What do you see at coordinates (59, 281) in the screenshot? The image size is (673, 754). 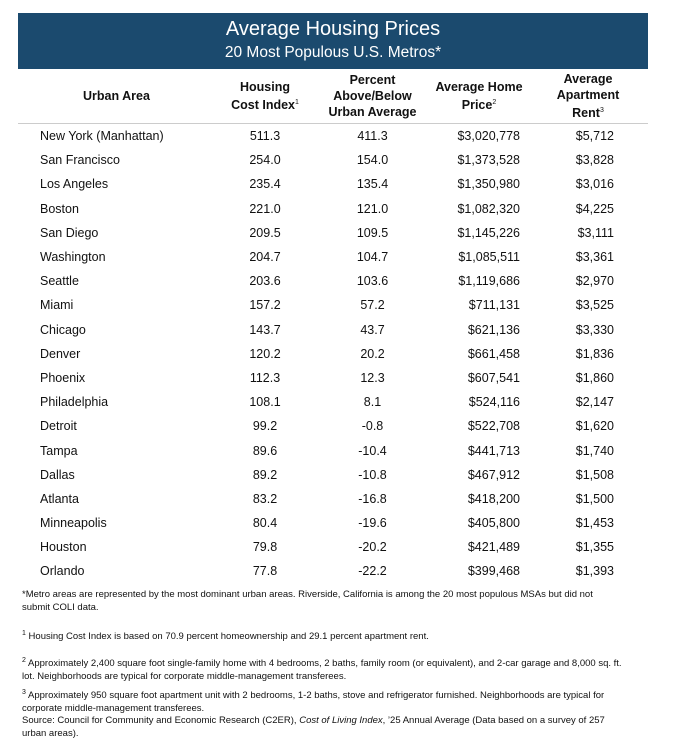 I see `urban-area: Seattle` at bounding box center [59, 281].